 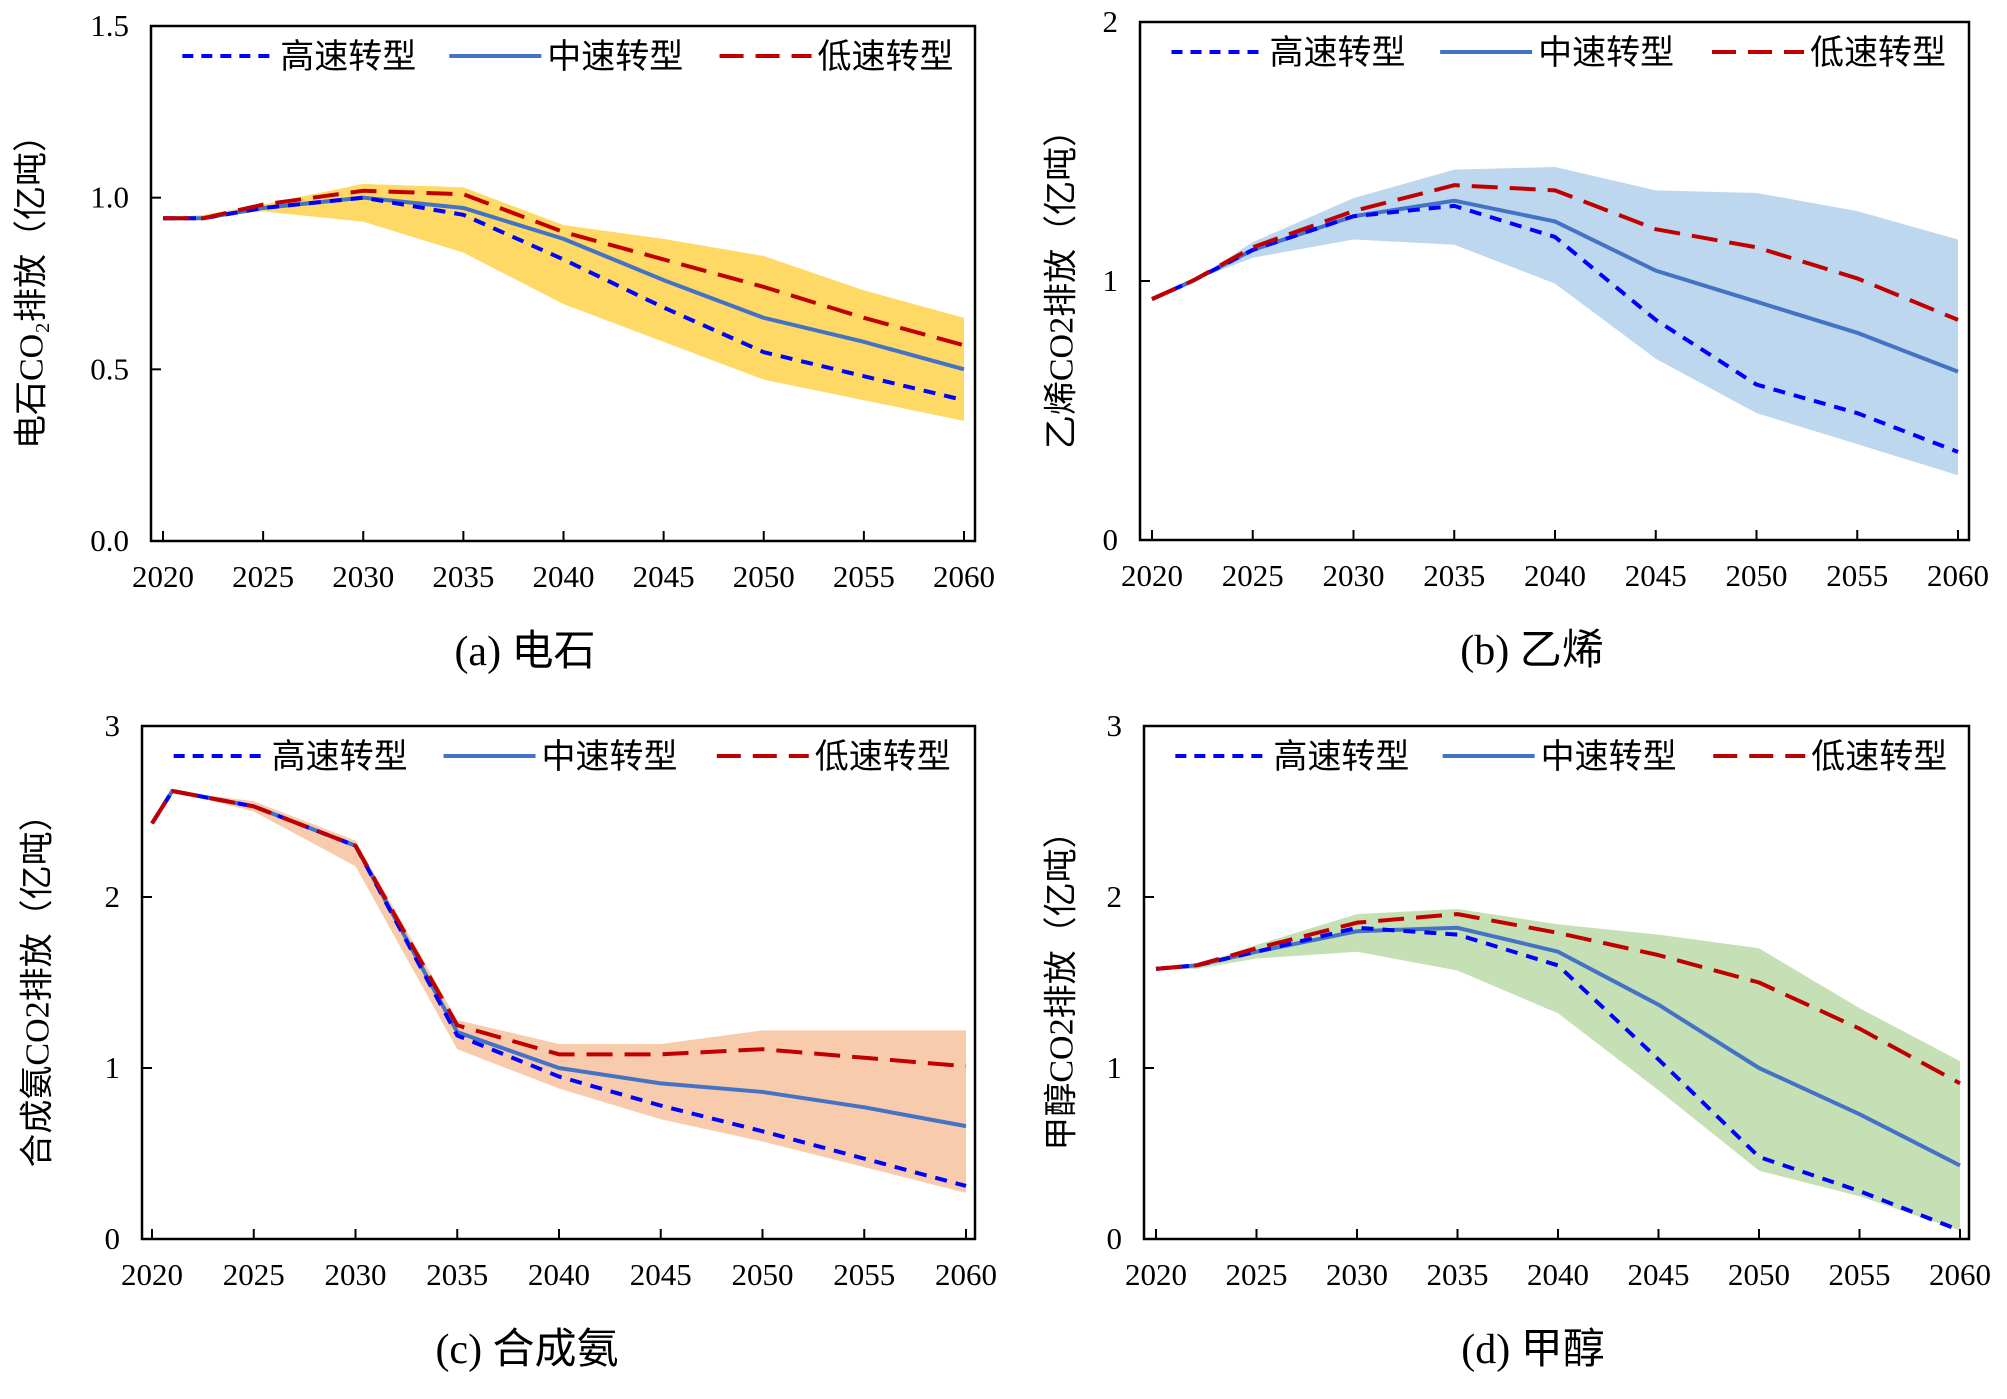 What do you see at coordinates (109, 25) in the screenshot?
I see `y-tick-label: 1.5` at bounding box center [109, 25].